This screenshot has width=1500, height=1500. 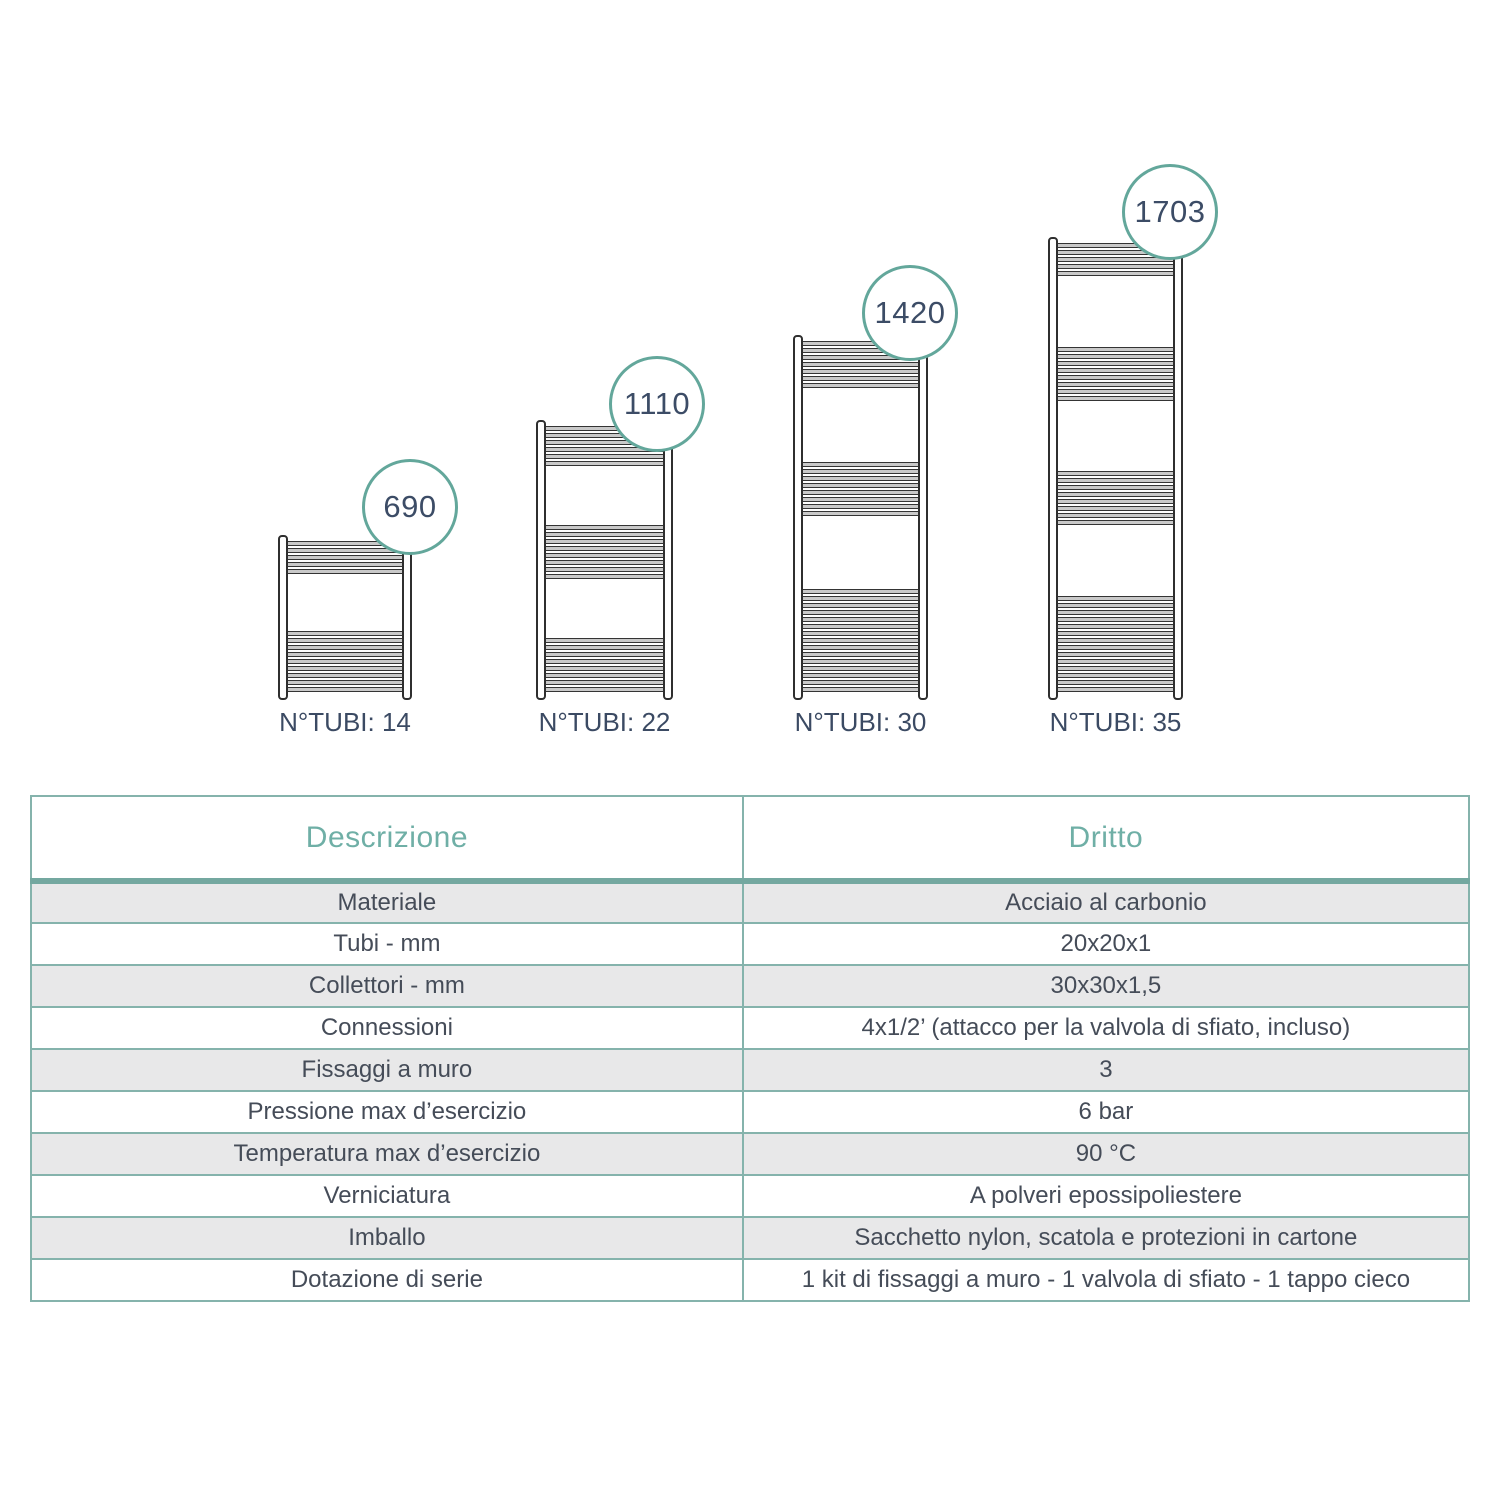 I want to click on row-value-cell: Acciaio al carbonio, so click(x=1106, y=902).